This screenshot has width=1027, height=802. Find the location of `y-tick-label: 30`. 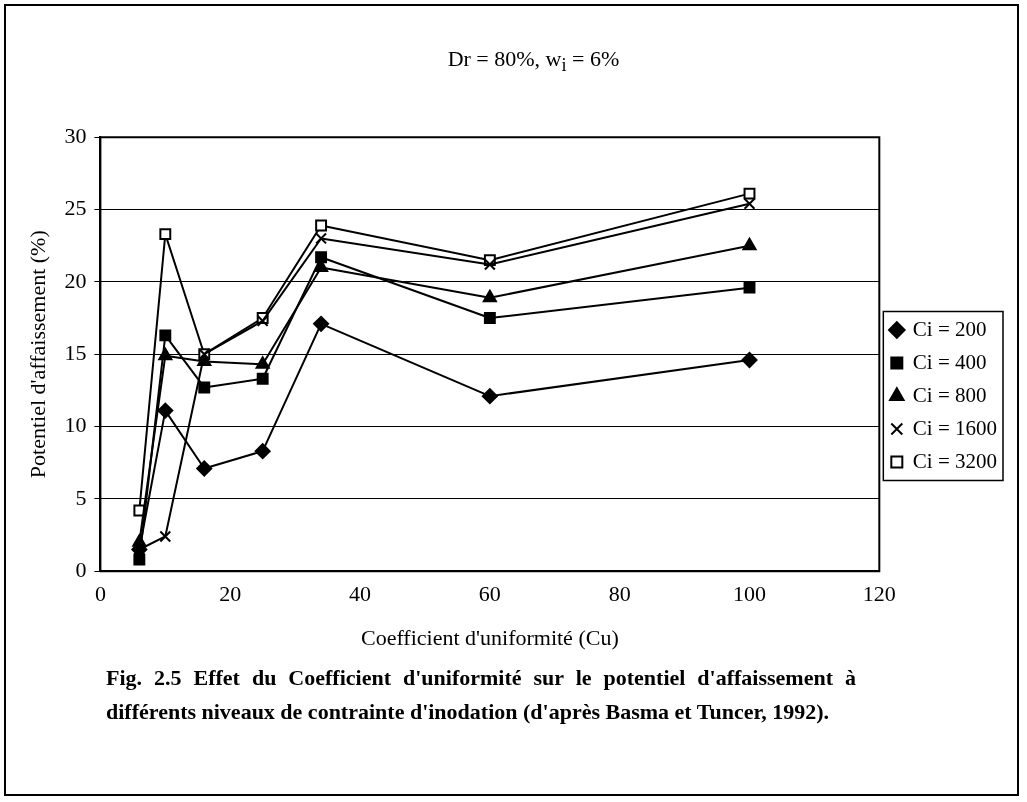

y-tick-label: 30 is located at coordinates (75, 135).